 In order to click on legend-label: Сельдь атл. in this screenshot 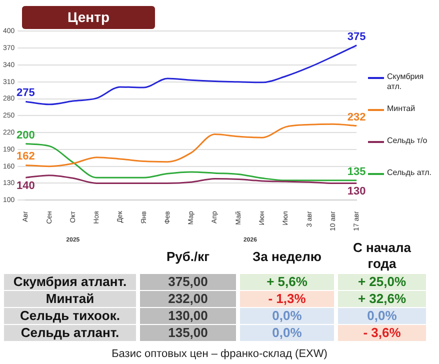, I will do `click(410, 173)`.